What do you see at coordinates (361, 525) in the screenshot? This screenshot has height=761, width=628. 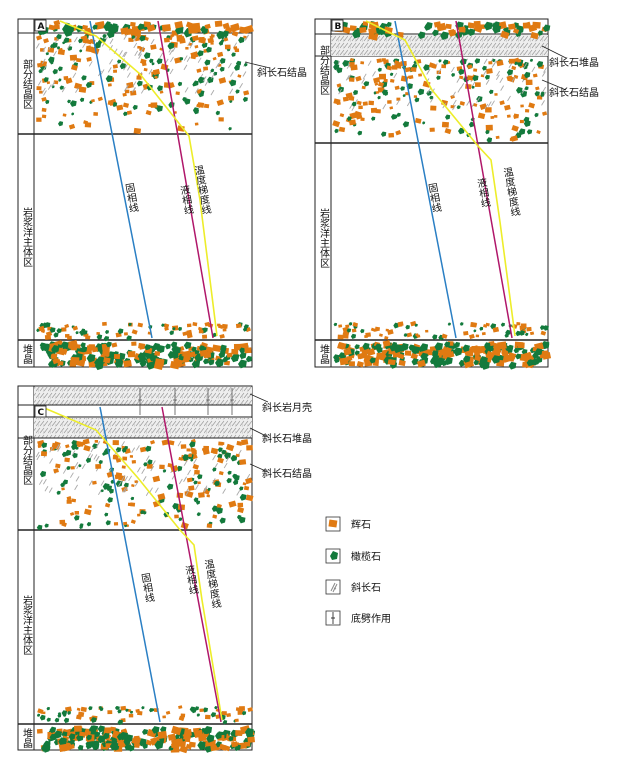 I see `legend-pyroxene-label: 辉石` at bounding box center [361, 525].